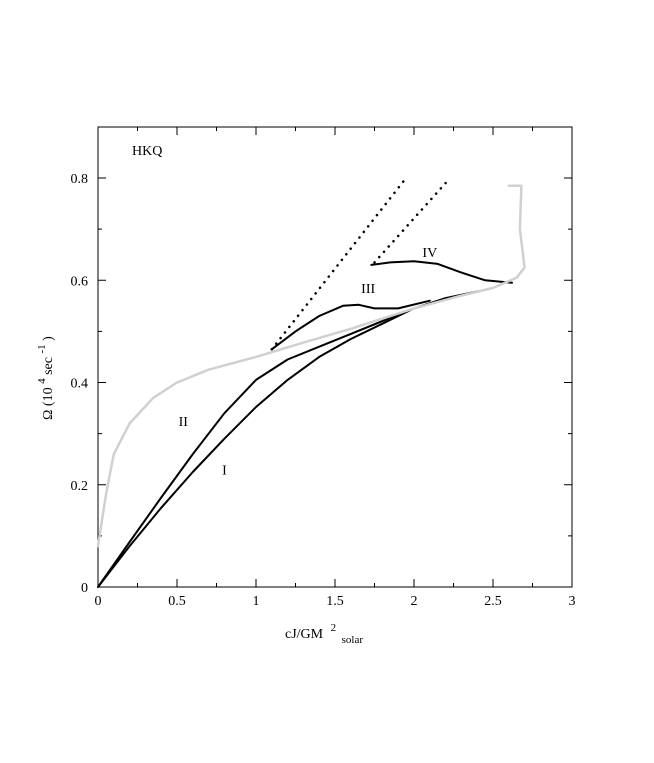 This screenshot has height=763, width=654. I want to click on x-tick-label: 2.5, so click(493, 601).